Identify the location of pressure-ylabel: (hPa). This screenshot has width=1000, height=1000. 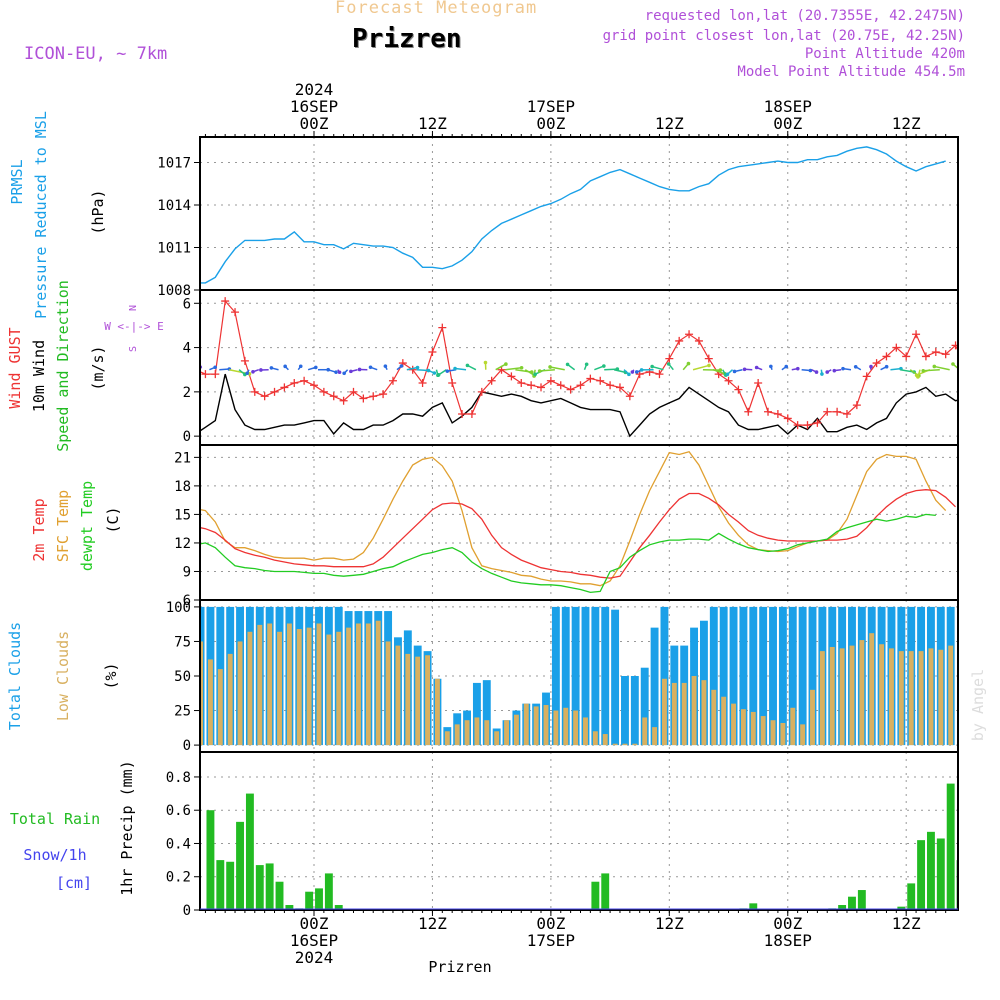
(98, 211).